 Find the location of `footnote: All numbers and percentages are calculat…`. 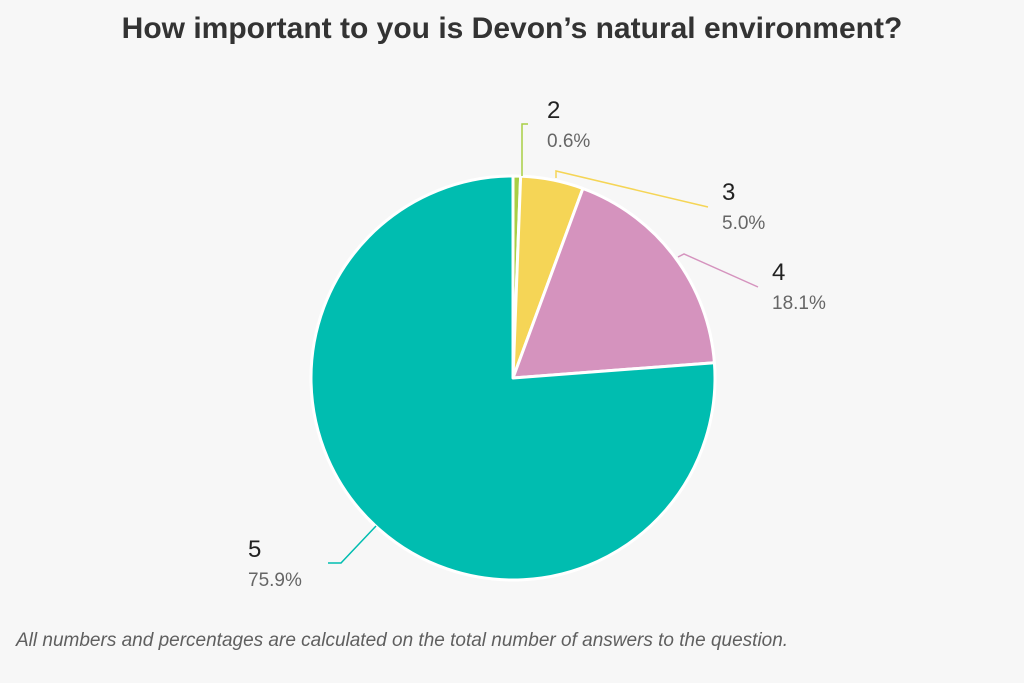

footnote: All numbers and percentages are calculat… is located at coordinates (402, 640).